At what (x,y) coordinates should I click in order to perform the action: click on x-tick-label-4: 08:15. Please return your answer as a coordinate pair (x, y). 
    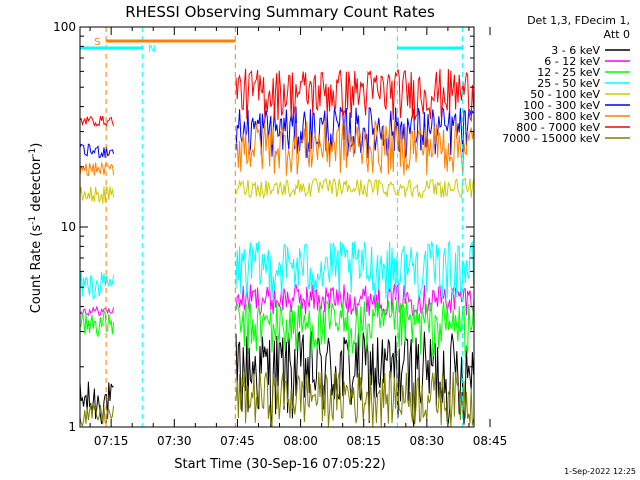
    Looking at the image, I should click on (363, 441).